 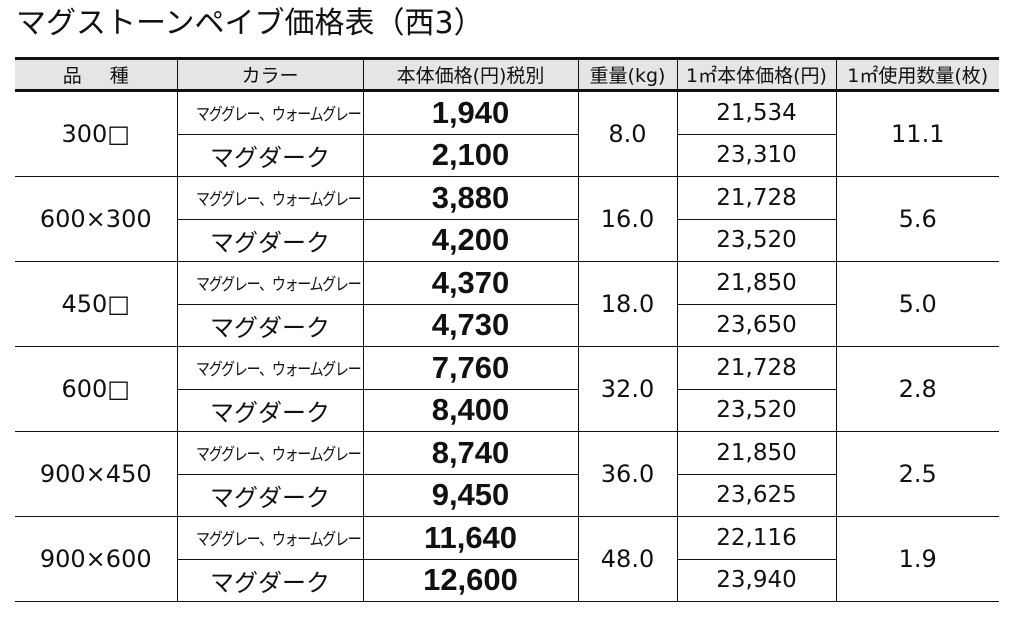 I want to click on table-row: マグダーク 12,600 23,940, so click(x=507, y=580).